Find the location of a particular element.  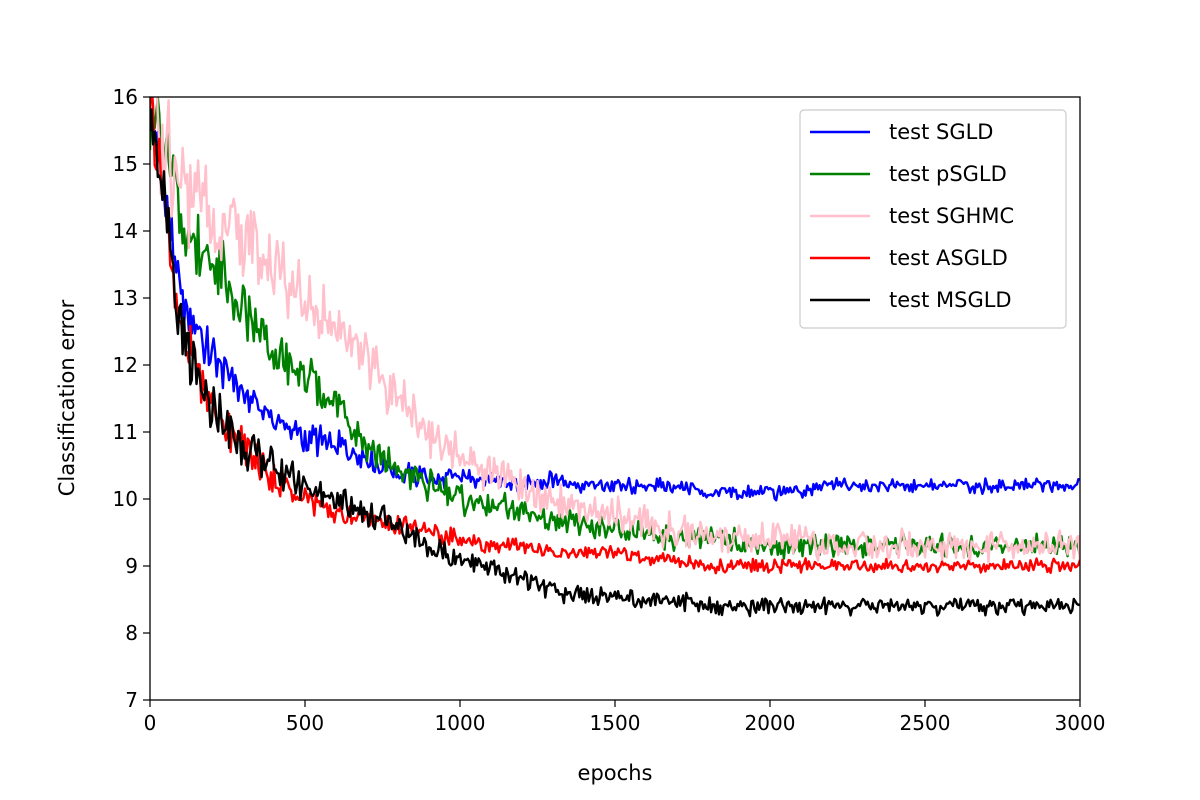

x-tick-label: 2500 is located at coordinates (925, 723).